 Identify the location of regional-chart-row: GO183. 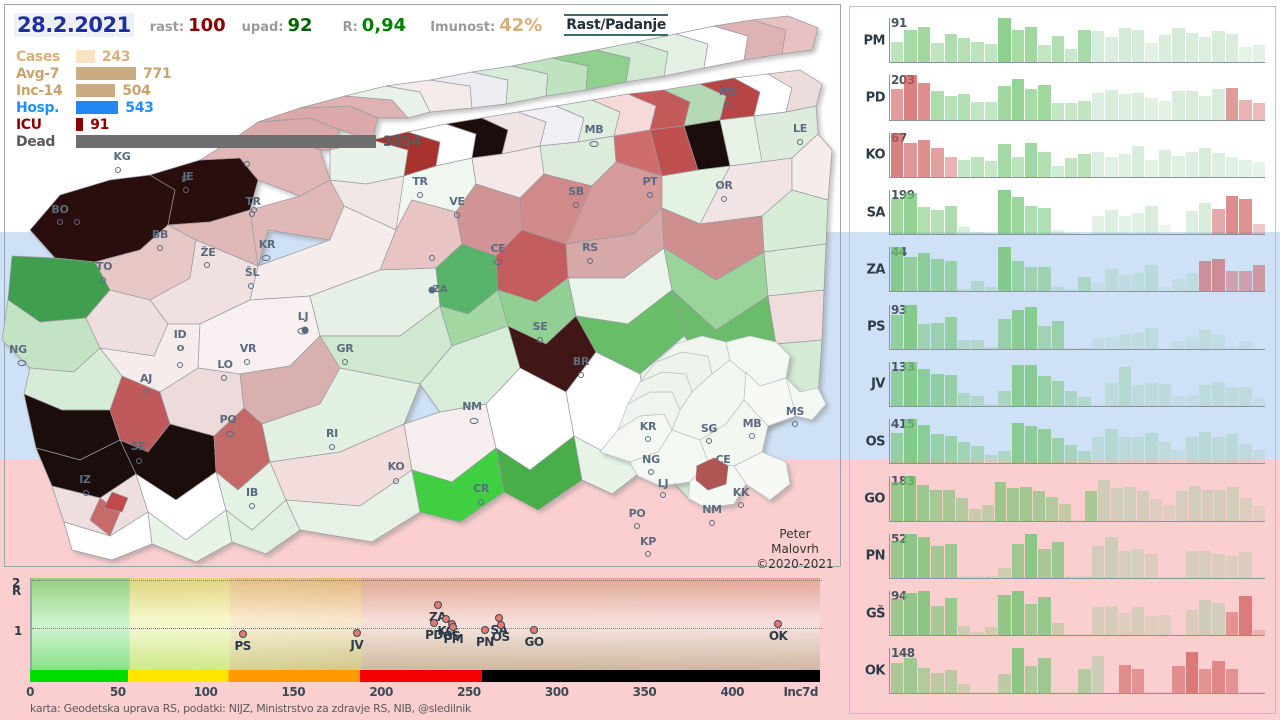
(1059, 498).